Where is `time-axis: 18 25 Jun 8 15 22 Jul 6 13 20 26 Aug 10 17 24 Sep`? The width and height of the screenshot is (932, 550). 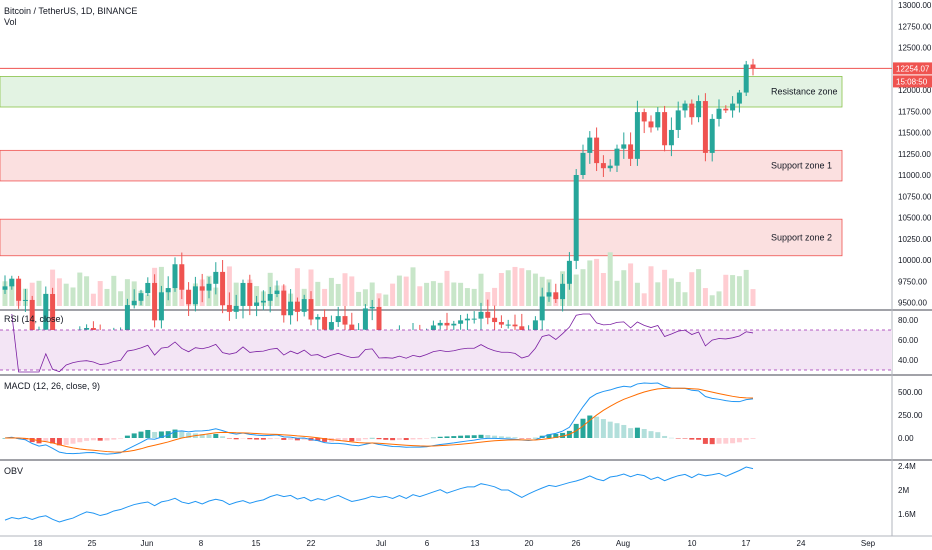 time-axis: 18 25 Jun 8 15 22 Jul 6 13 20 26 Aug 10 17 24 Sep is located at coordinates (455, 543).